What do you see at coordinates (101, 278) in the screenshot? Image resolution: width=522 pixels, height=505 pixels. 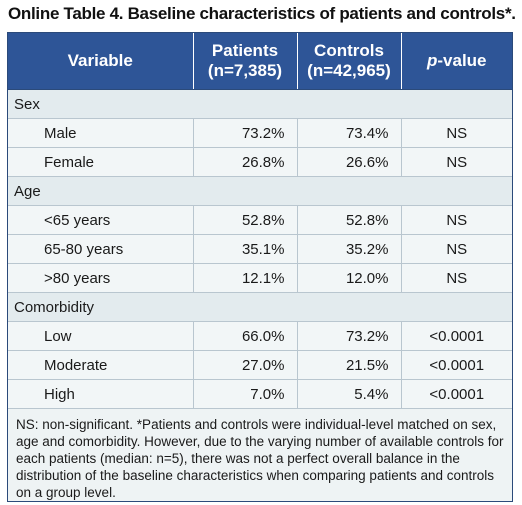 I see `cell-variable: >80 years` at bounding box center [101, 278].